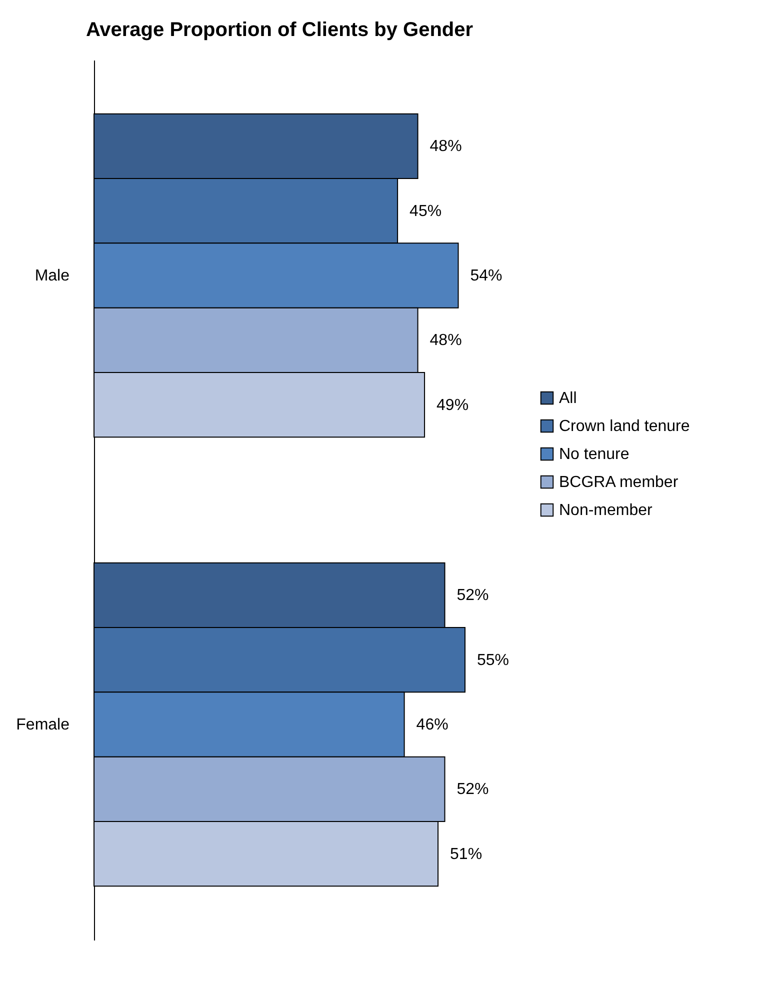 Image resolution: width=772 pixels, height=989 pixels. Describe the element at coordinates (43, 725) in the screenshot. I see `y-tick-label: Female` at that location.